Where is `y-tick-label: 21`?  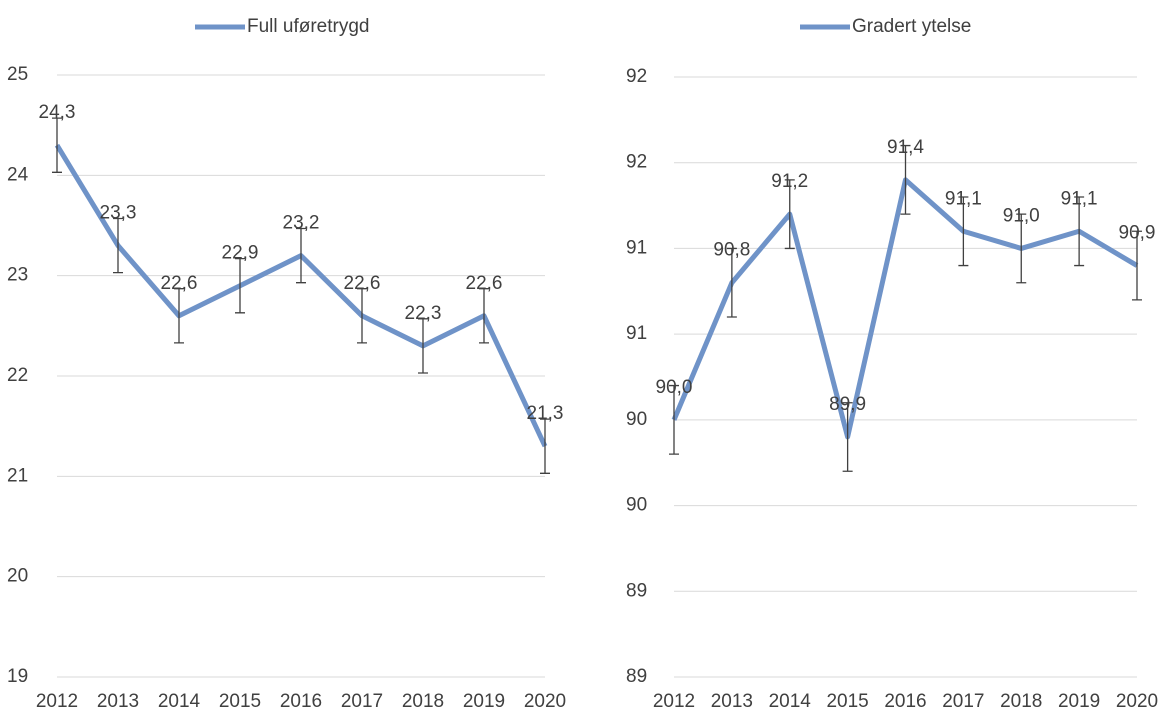
y-tick-label: 21 is located at coordinates (17, 475).